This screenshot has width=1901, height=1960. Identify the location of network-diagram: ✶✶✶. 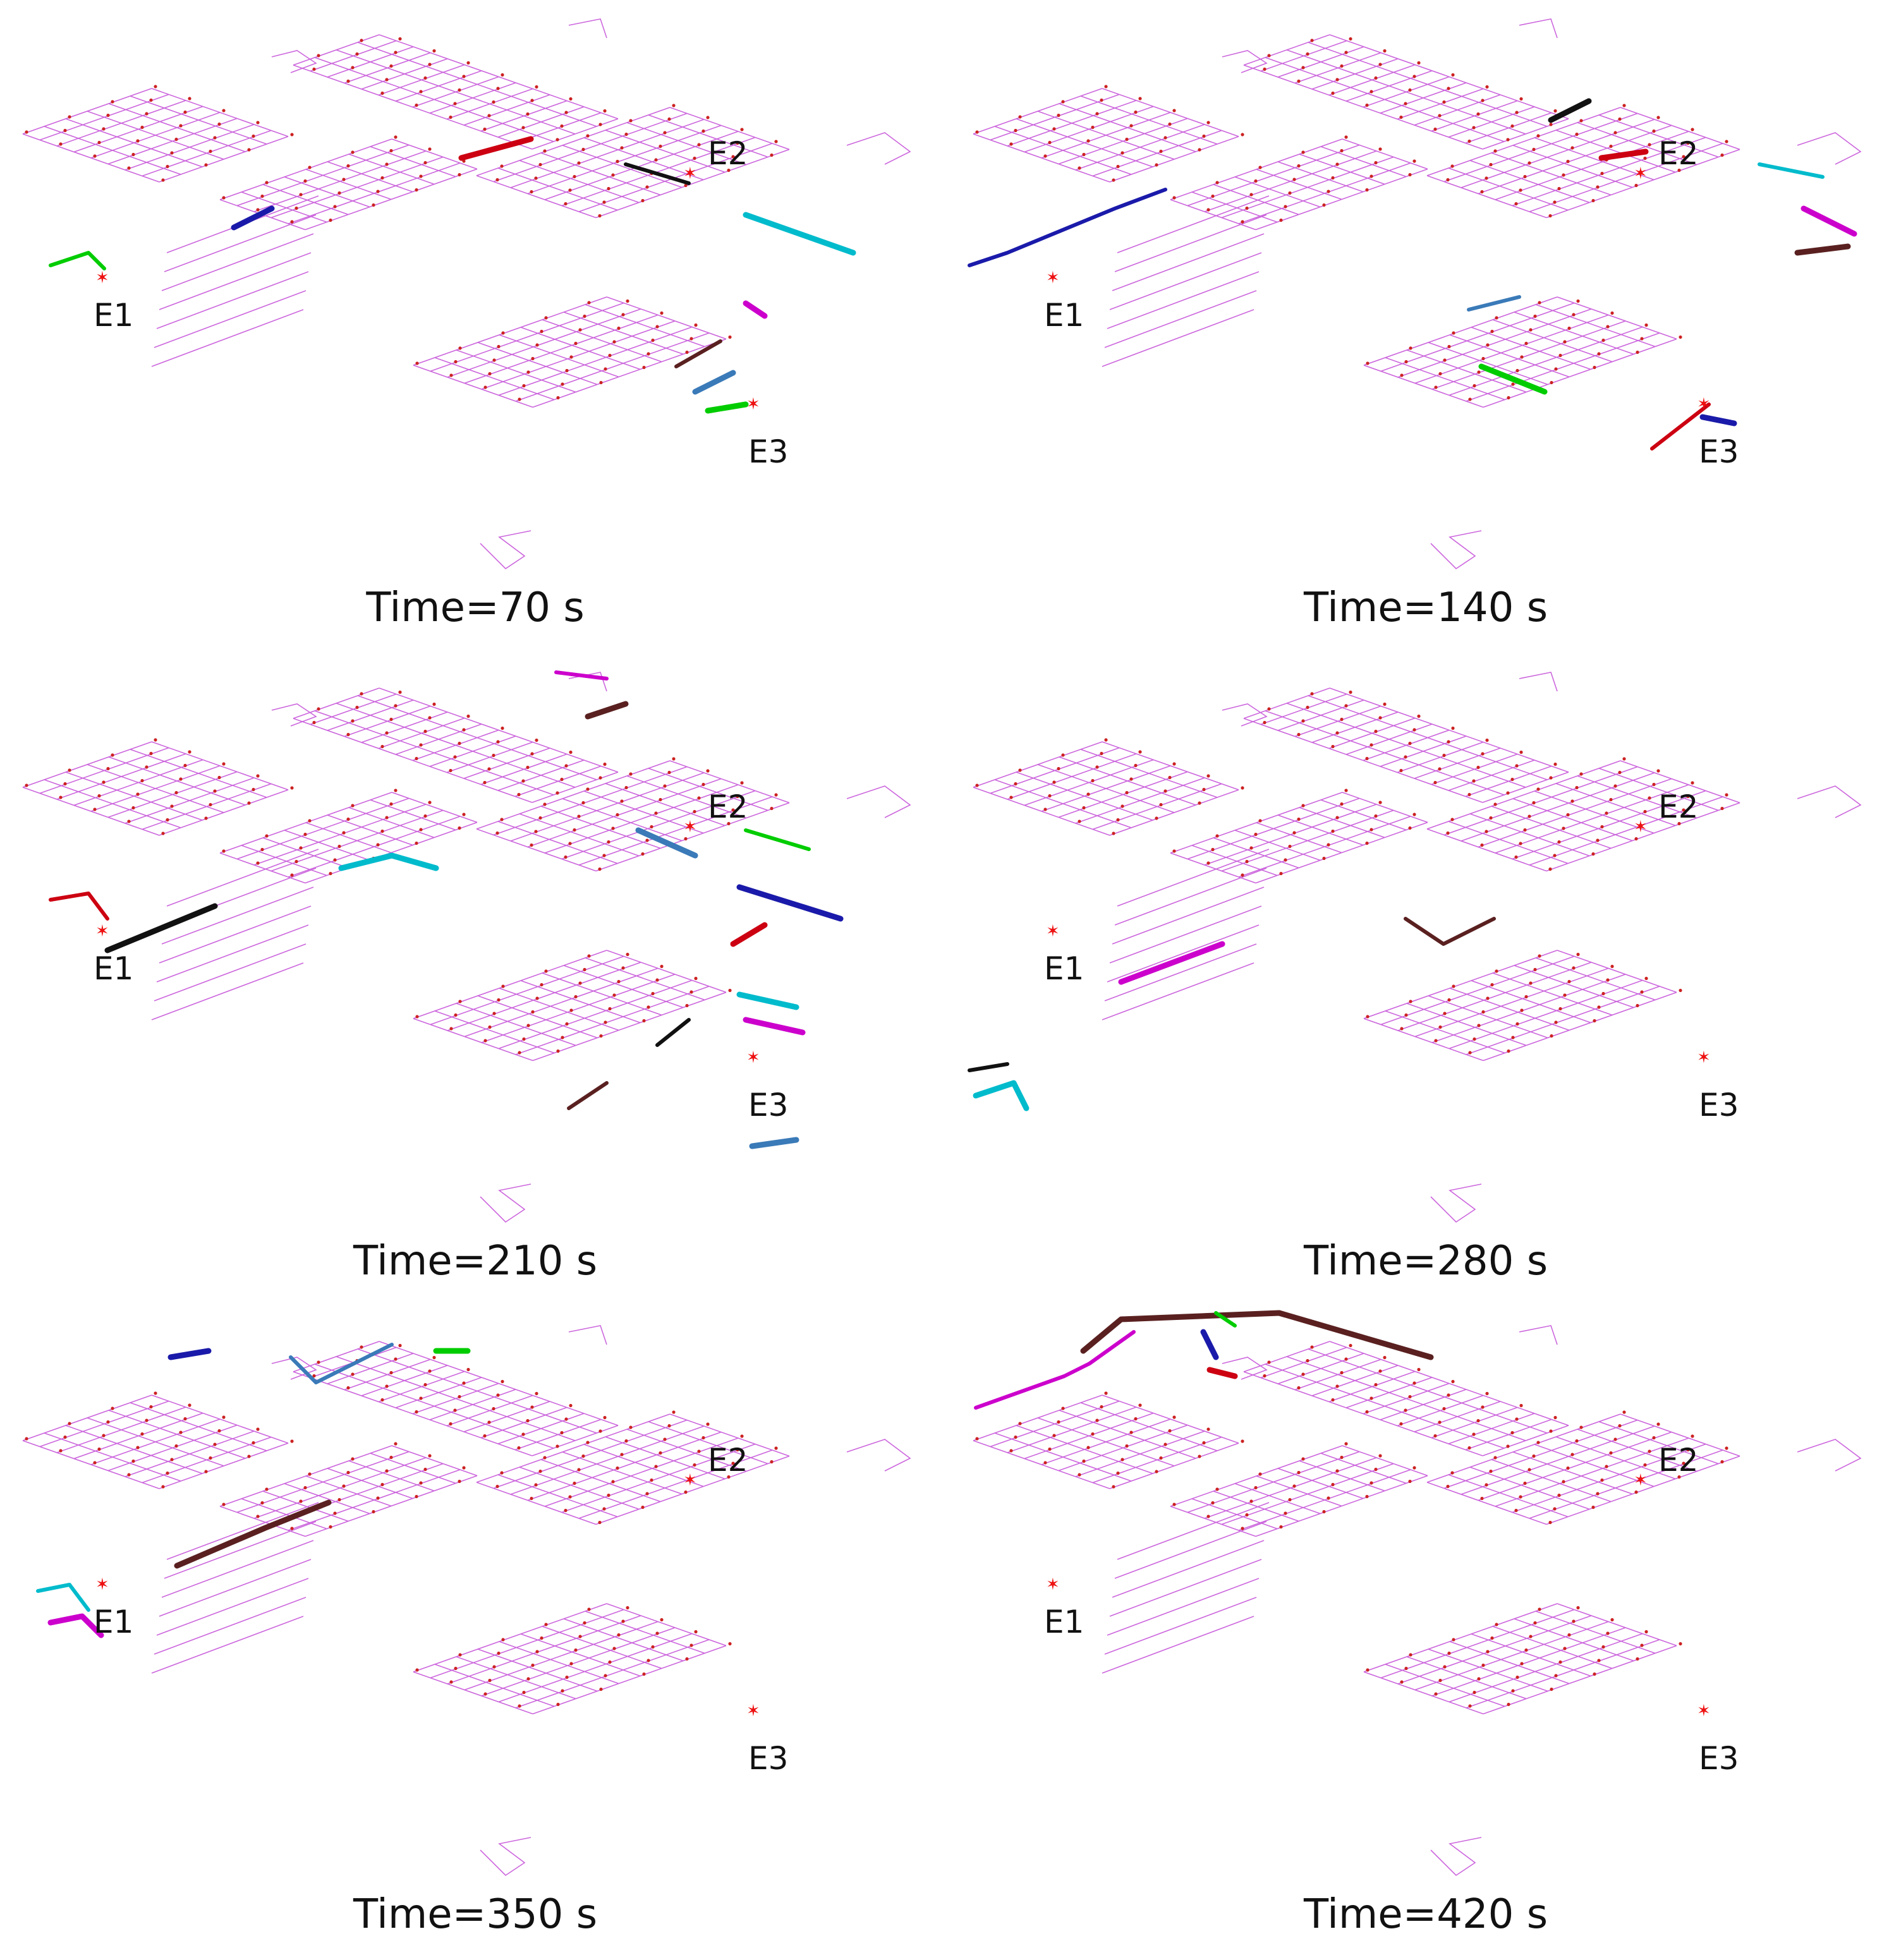
(466, 1601).